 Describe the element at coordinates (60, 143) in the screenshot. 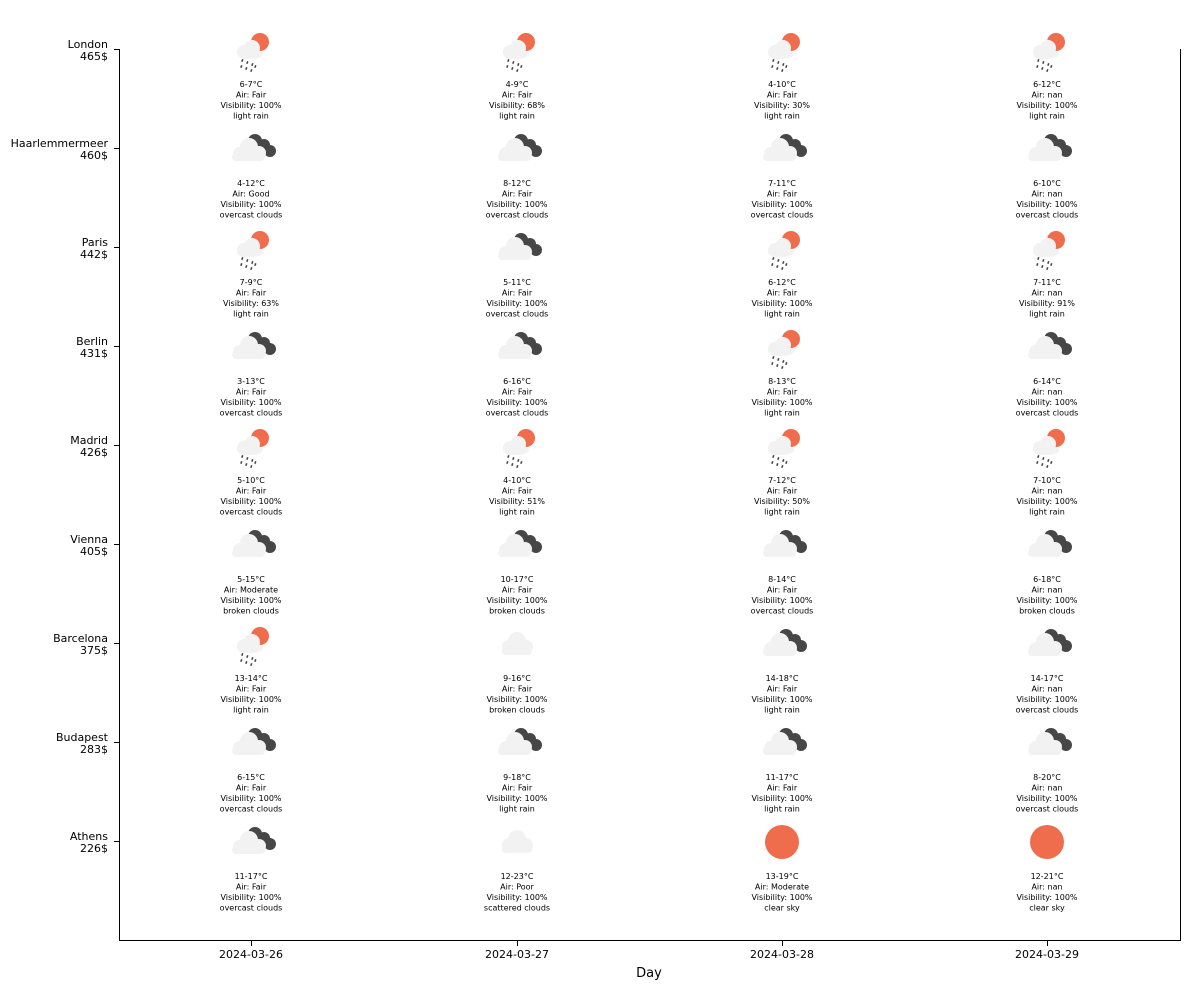

I see `city-name: Haarlemmermeer` at that location.